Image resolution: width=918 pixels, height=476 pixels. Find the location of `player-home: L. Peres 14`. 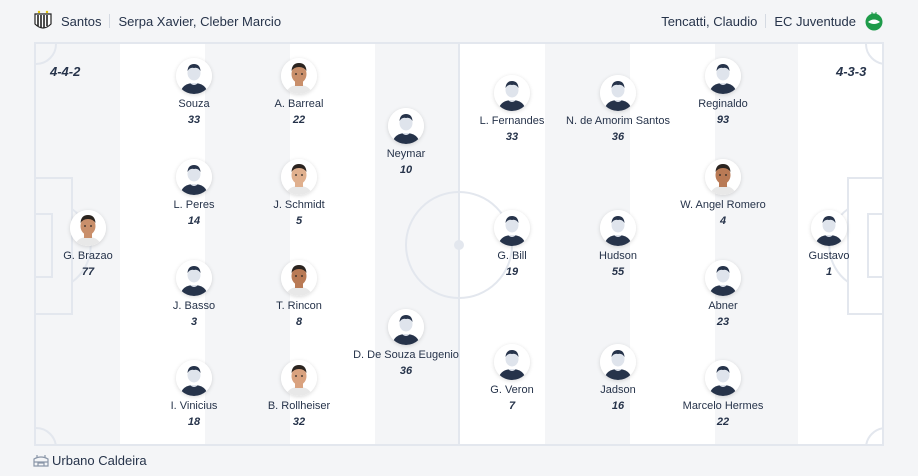

player-home: L. Peres 14 is located at coordinates (194, 193).